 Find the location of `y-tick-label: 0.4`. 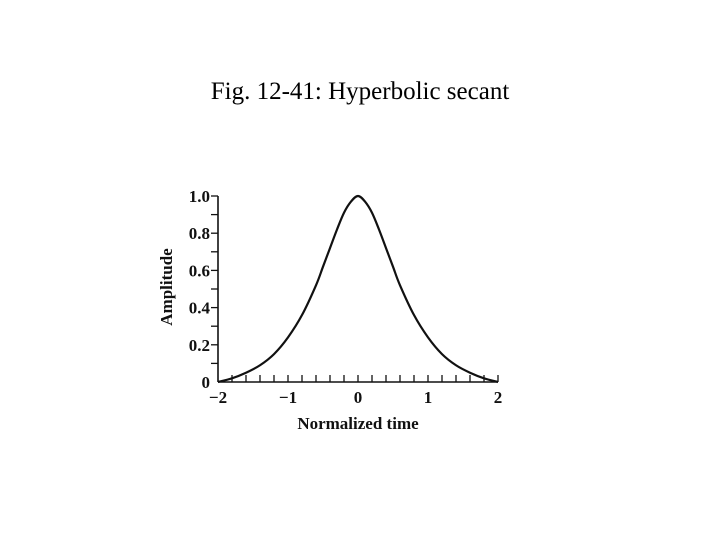

y-tick-label: 0.4 is located at coordinates (200, 308).